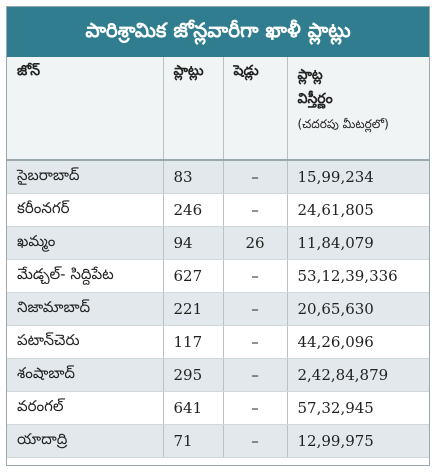  I want to click on value-cell: 20,65,630, so click(358, 309).